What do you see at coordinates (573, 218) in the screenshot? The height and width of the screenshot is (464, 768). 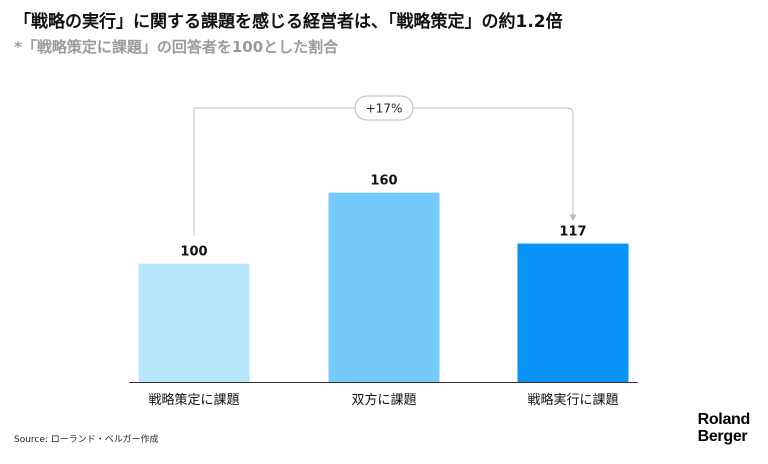 I see `connector-arrowhead` at bounding box center [573, 218].